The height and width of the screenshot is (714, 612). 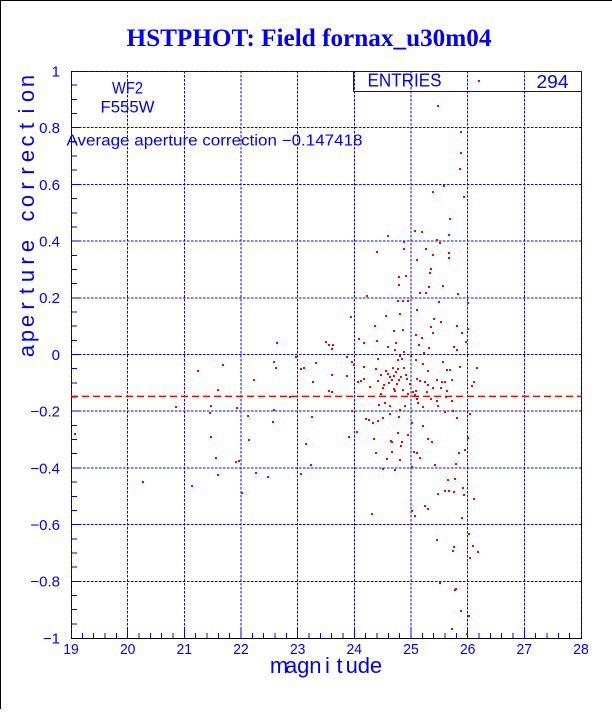 I want to click on svg-text: 28, so click(x=581, y=649).